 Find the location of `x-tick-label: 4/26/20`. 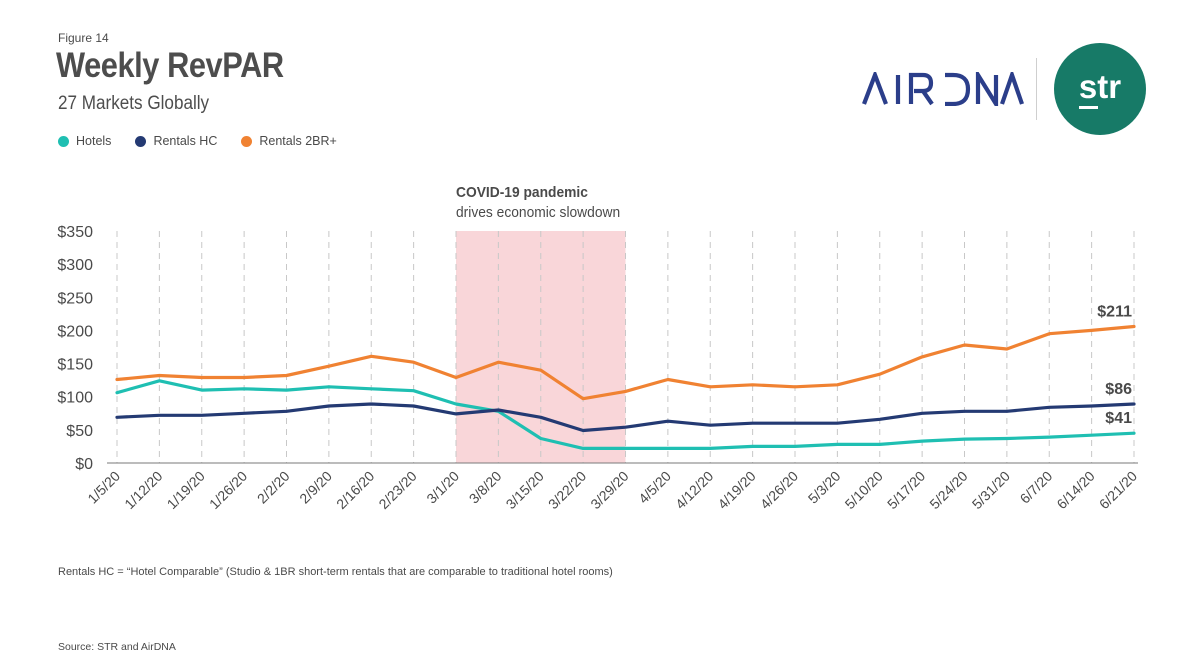

x-tick-label: 4/26/20 is located at coordinates (779, 490).